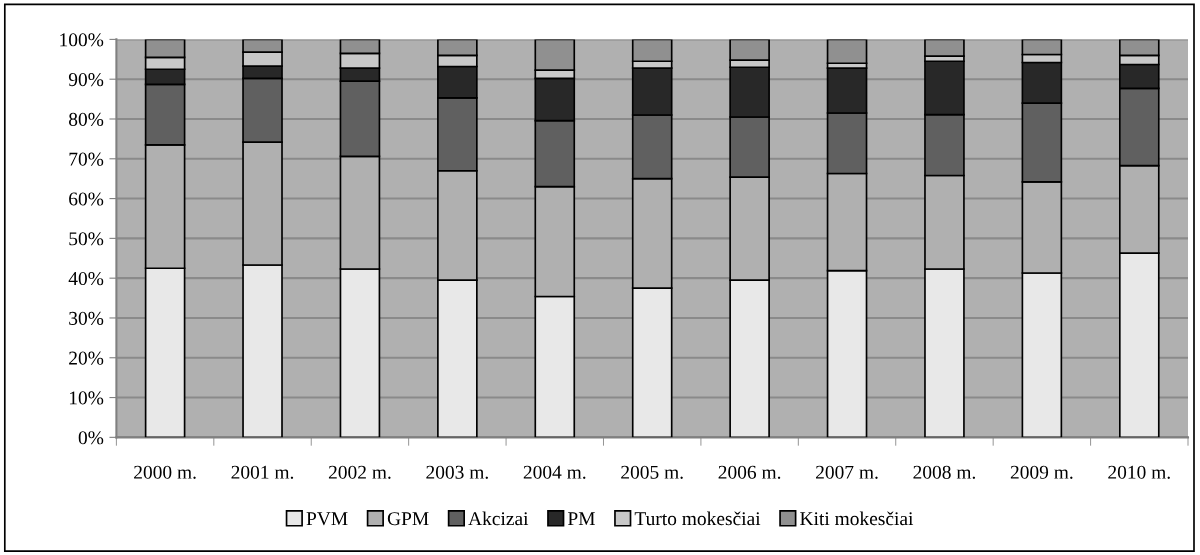 The image size is (1200, 555). What do you see at coordinates (86, 239) in the screenshot?
I see `y-tick-label: 50%` at bounding box center [86, 239].